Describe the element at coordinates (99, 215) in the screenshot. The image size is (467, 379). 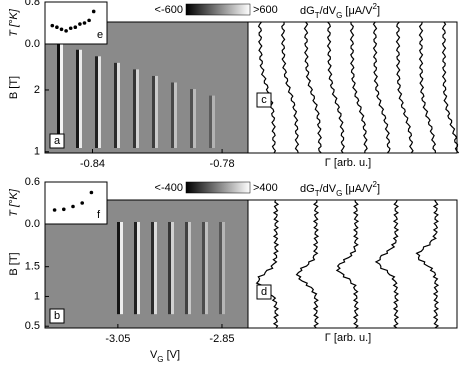
I see `panel-label: f` at that location.